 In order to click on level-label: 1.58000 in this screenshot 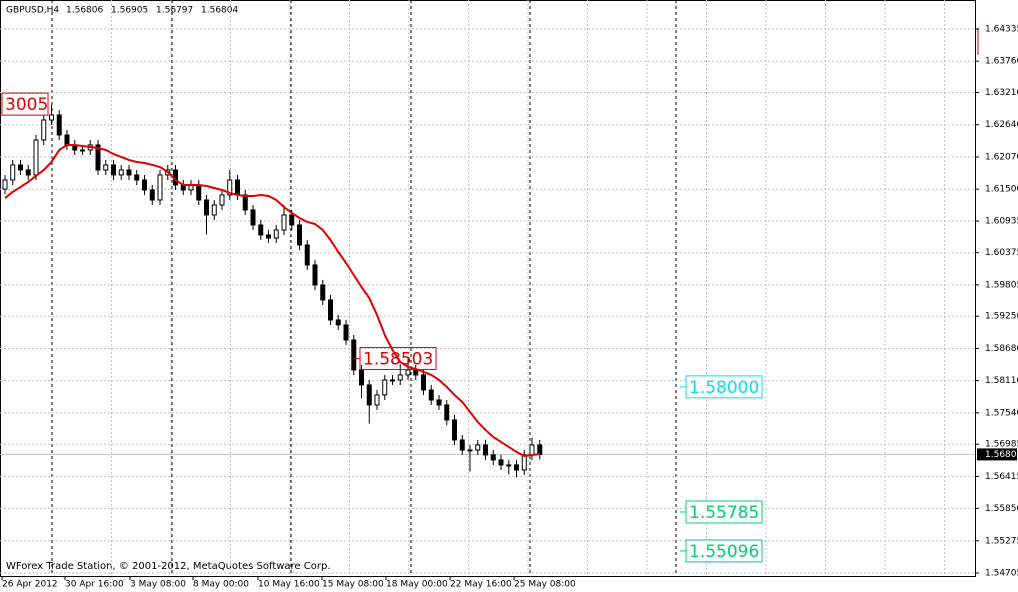, I will do `click(724, 388)`.